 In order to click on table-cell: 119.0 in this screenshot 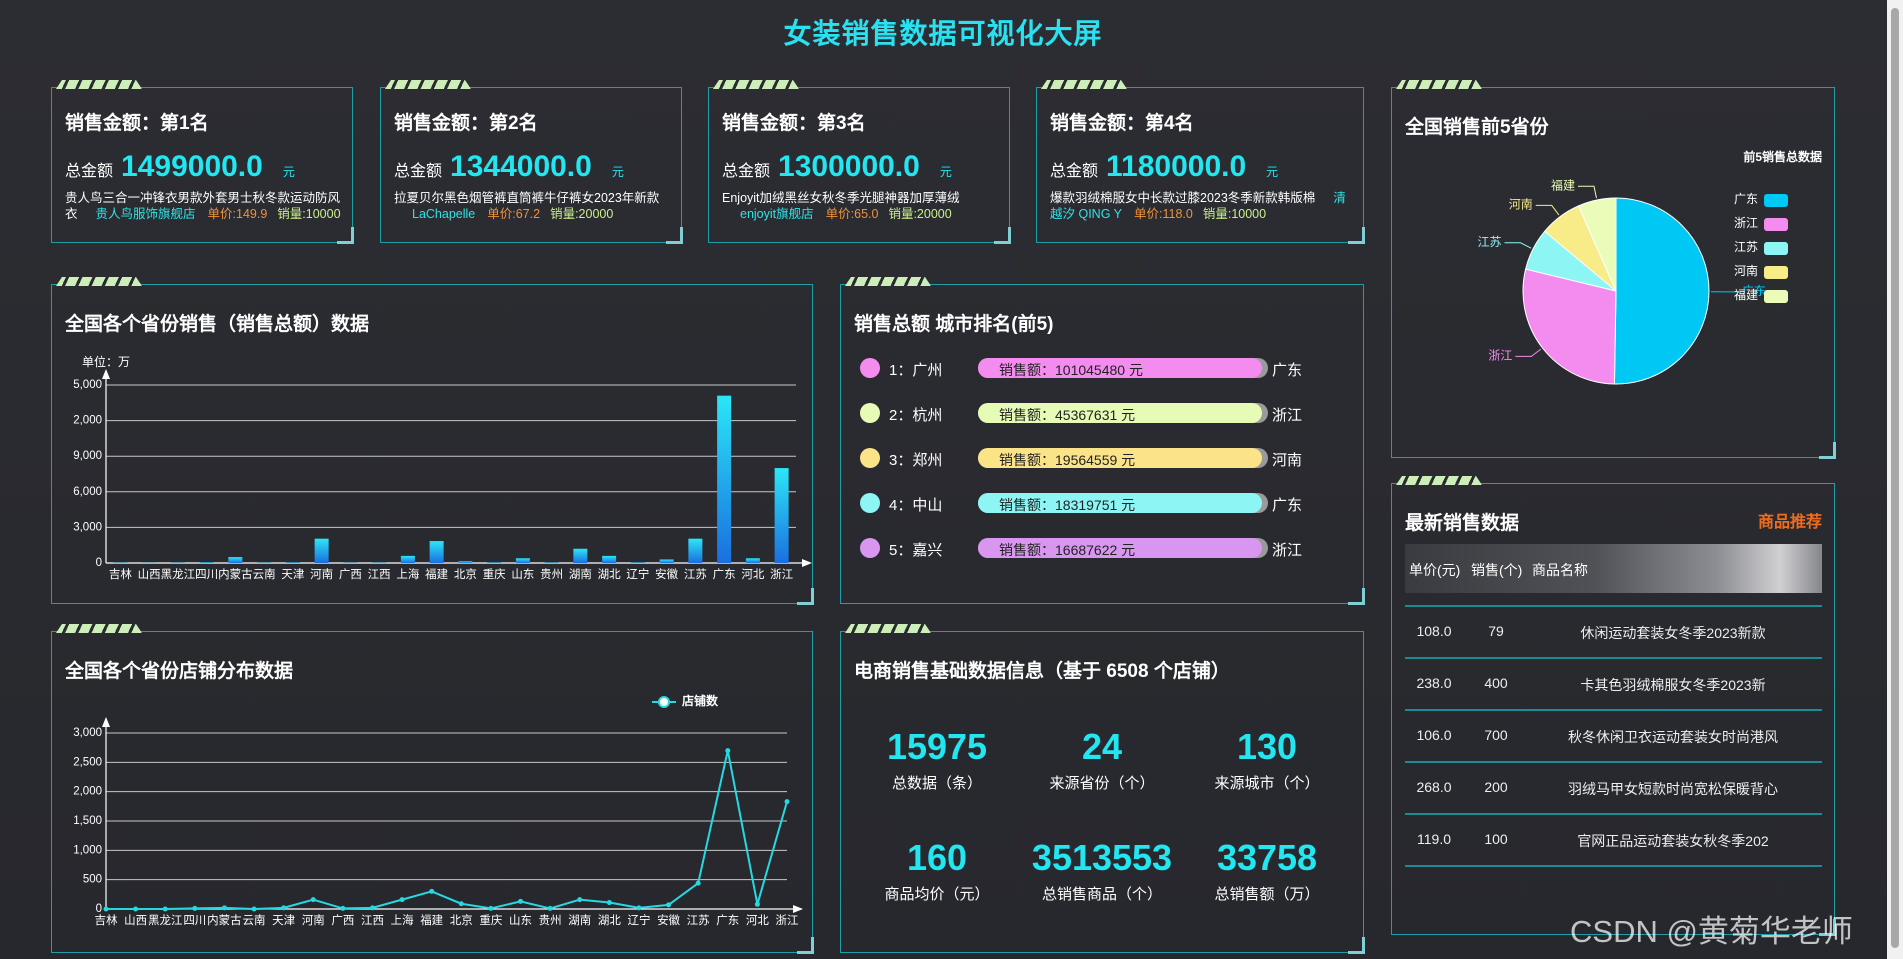, I will do `click(1434, 839)`.